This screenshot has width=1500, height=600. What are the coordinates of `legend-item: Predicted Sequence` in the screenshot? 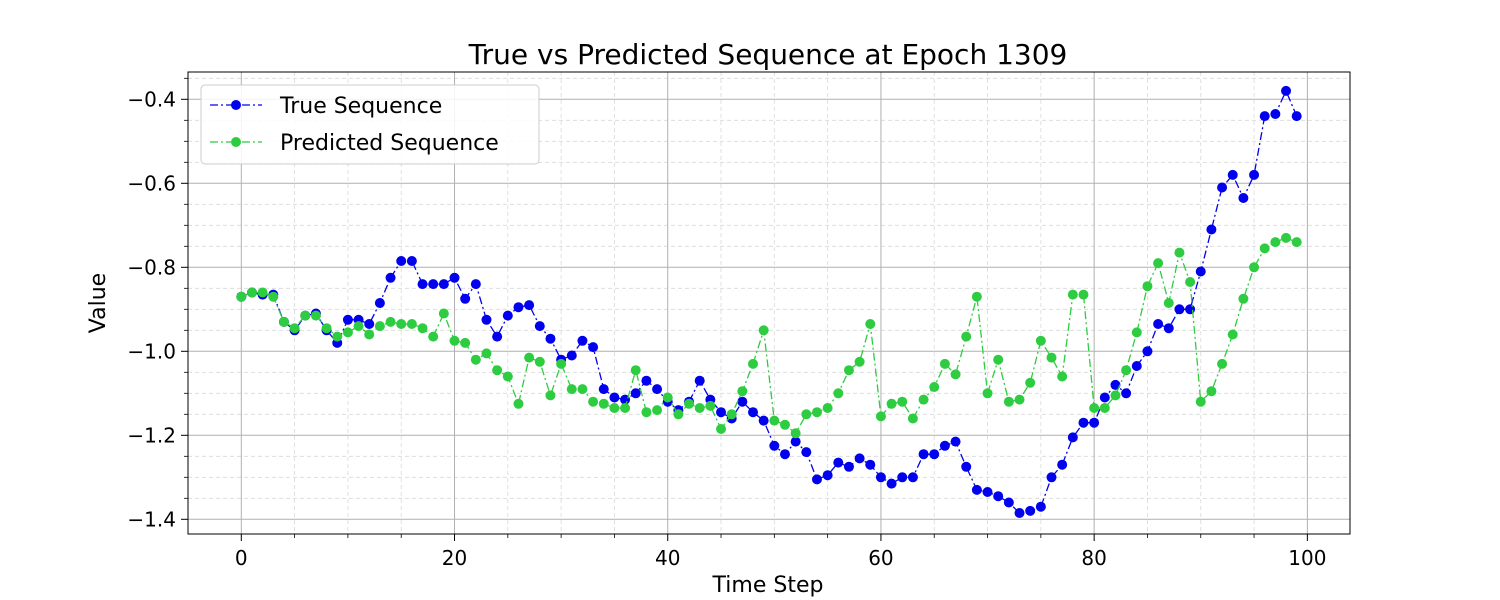 It's located at (354, 143).